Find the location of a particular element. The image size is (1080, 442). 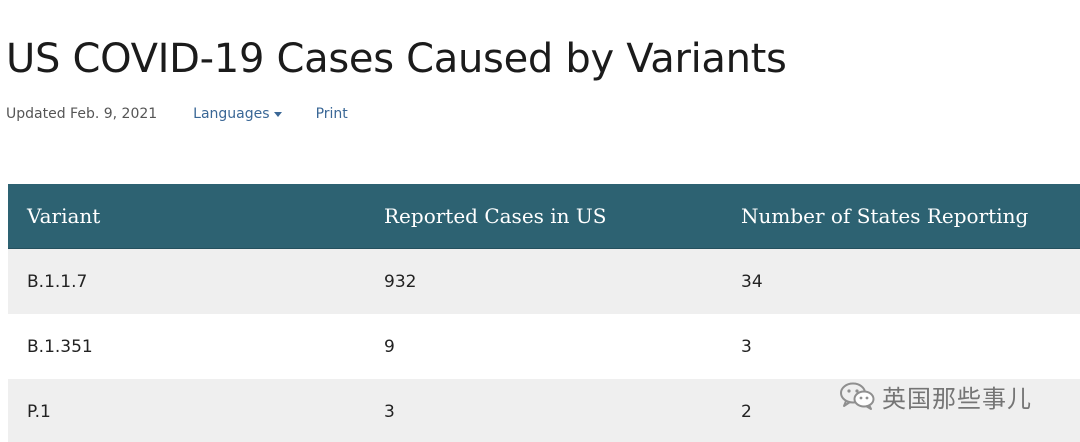

cell-variant: B.1.351 is located at coordinates (186, 346).